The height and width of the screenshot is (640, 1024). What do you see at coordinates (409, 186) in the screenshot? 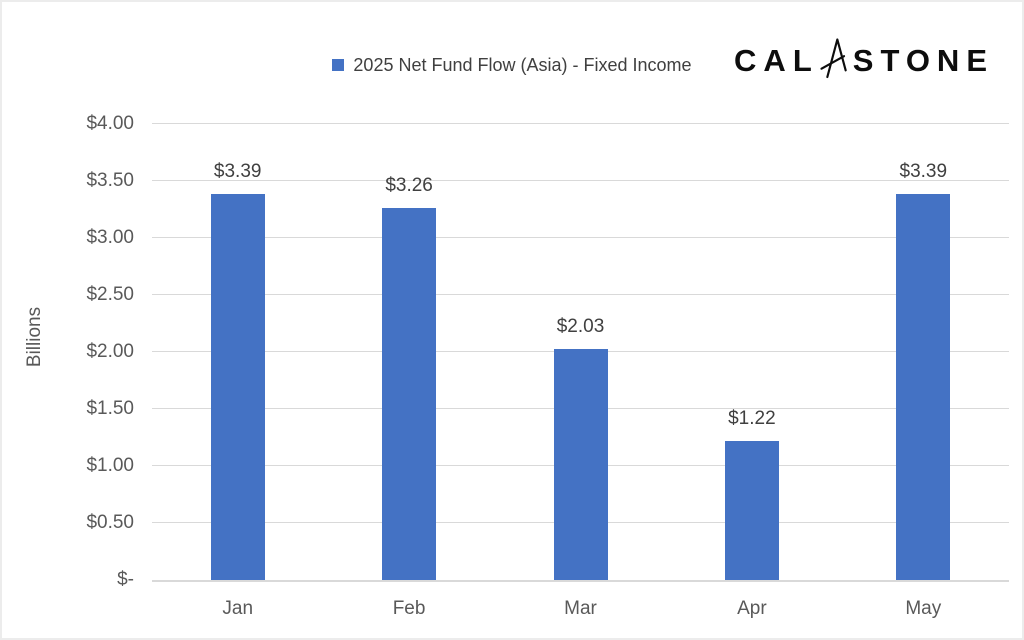
I see `bar-value-label: $3.26` at bounding box center [409, 186].